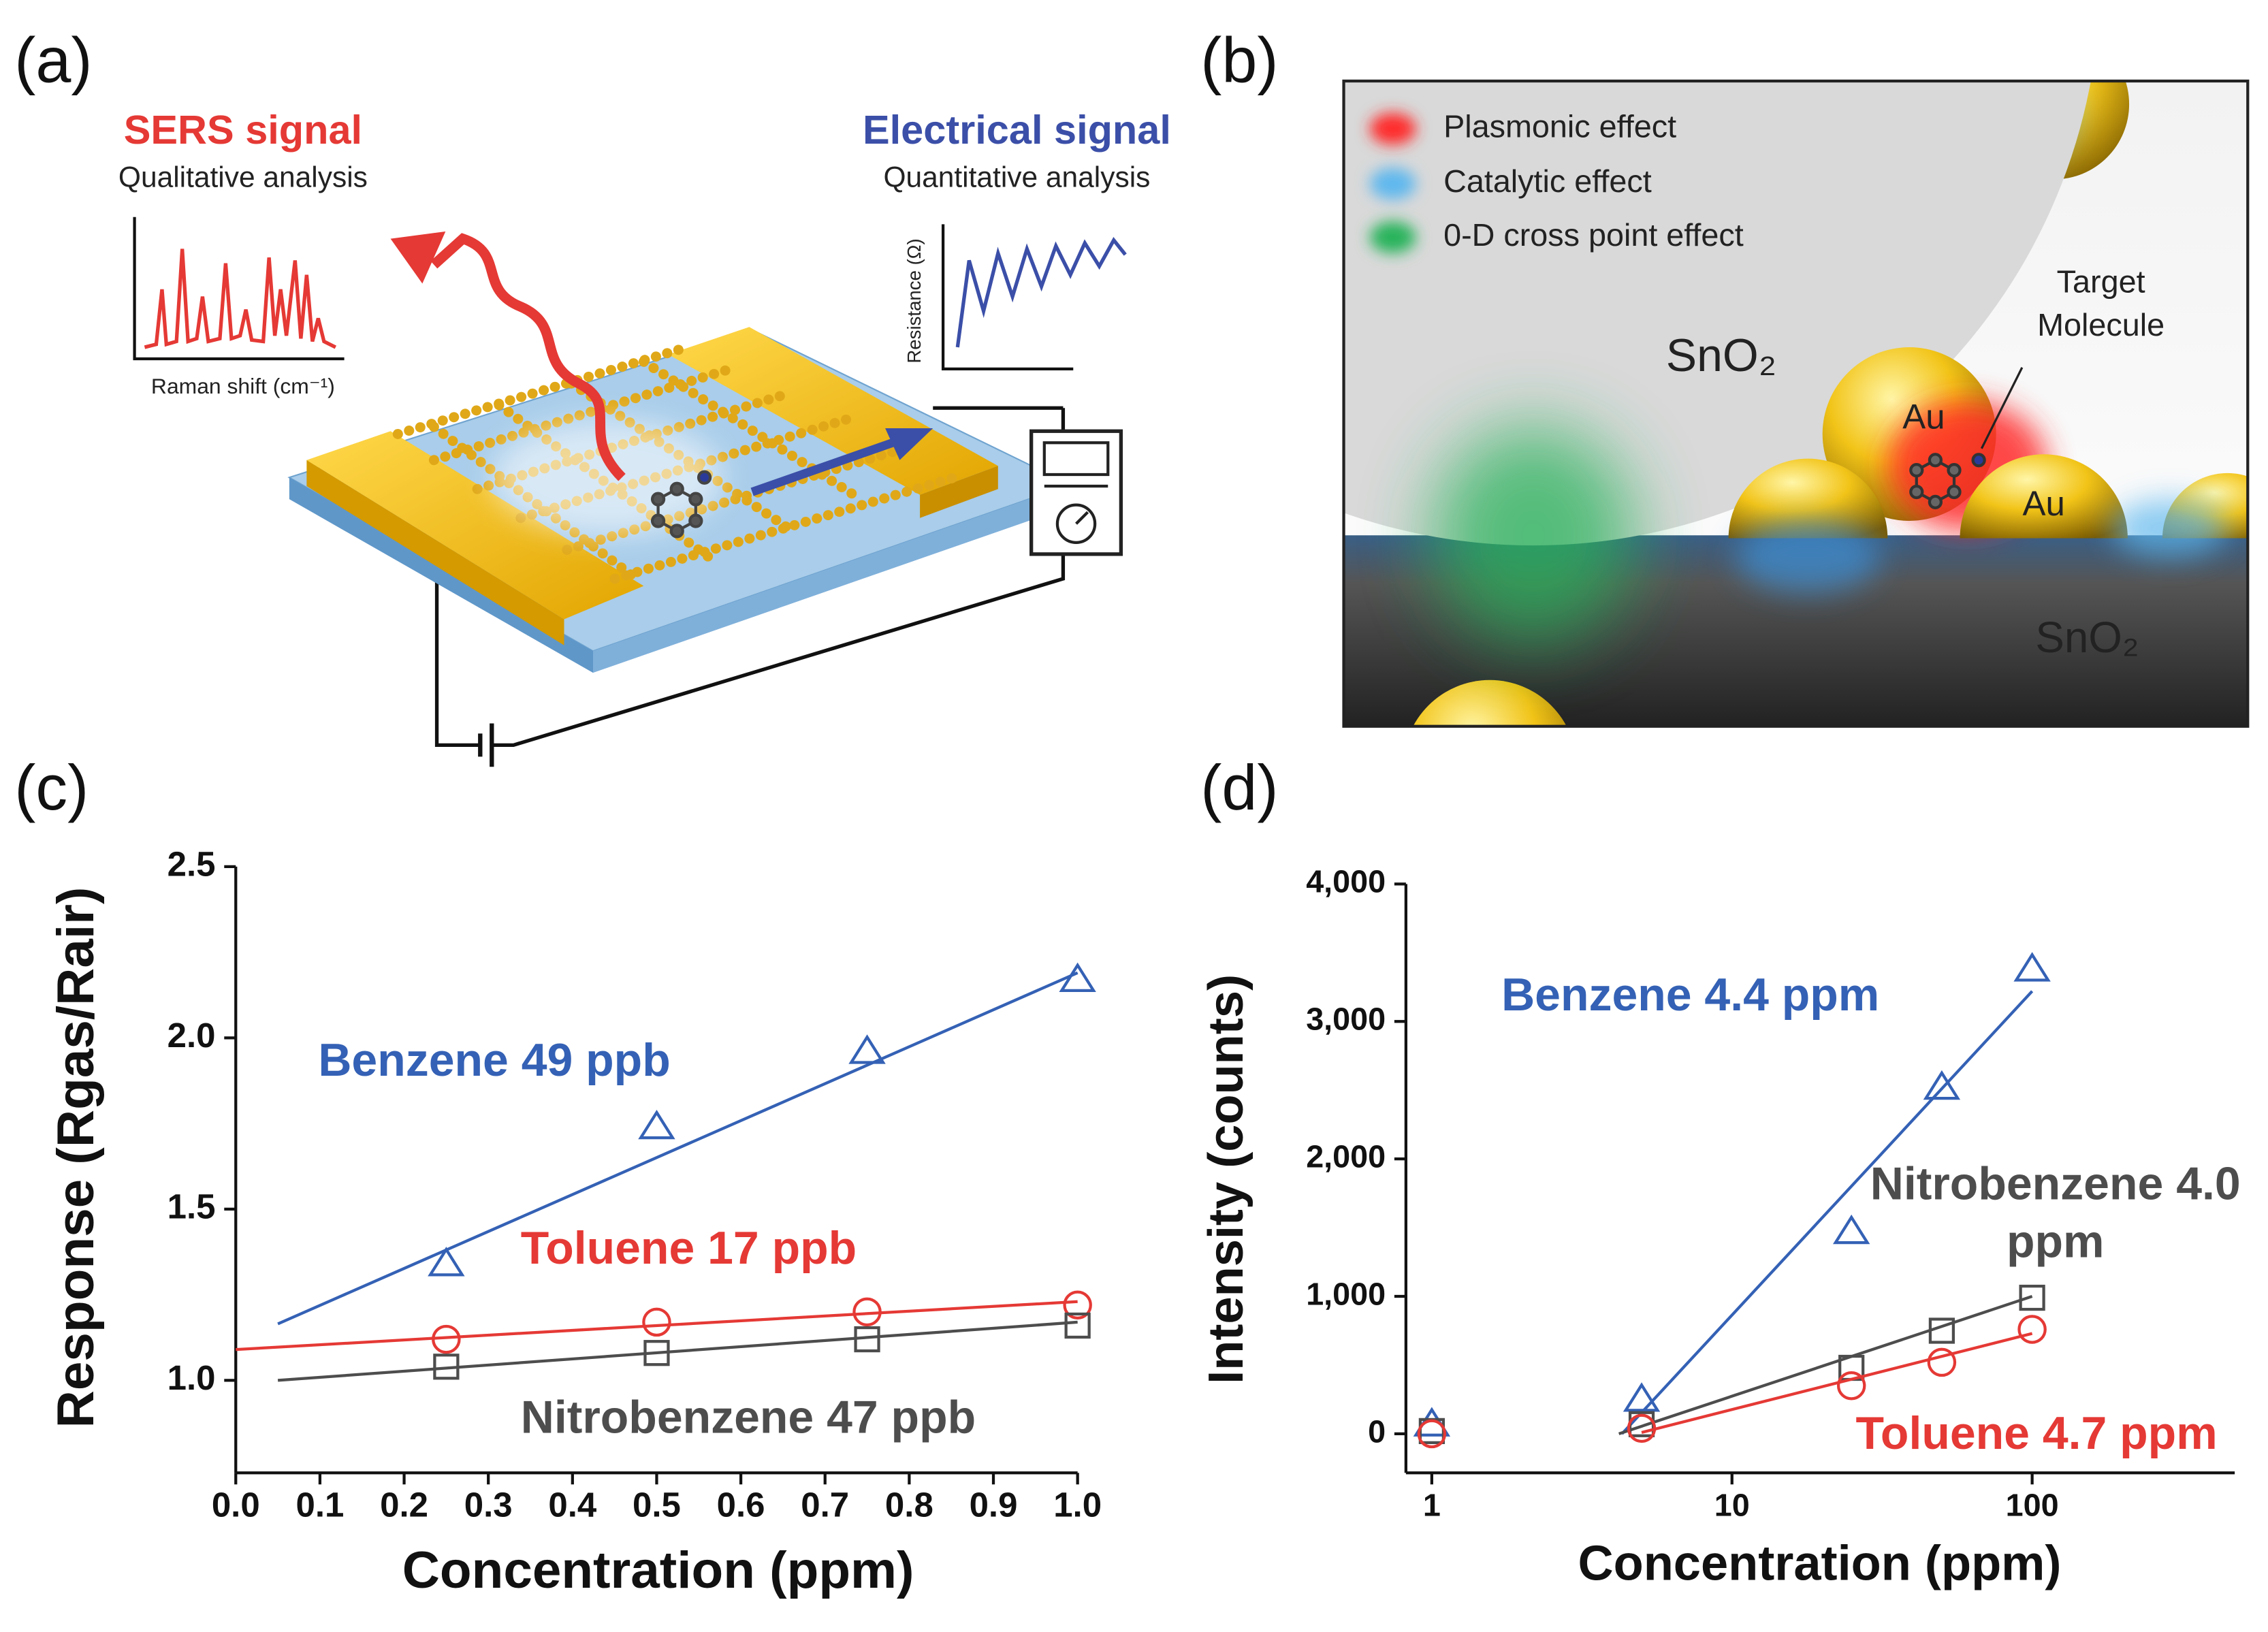 This screenshot has height=1632, width=2268. I want to click on x-tick-label: 0.4, so click(572, 1505).